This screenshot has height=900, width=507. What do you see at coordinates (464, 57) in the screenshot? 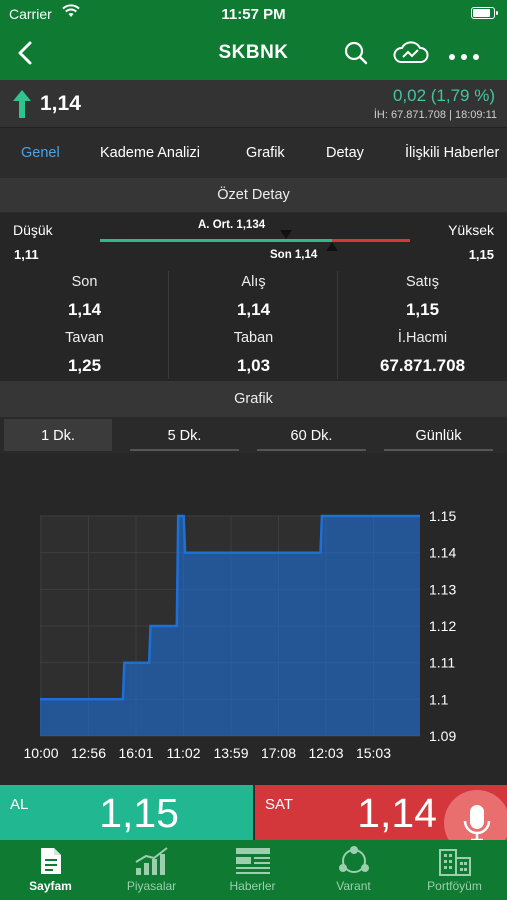
I see `more-icon` at bounding box center [464, 57].